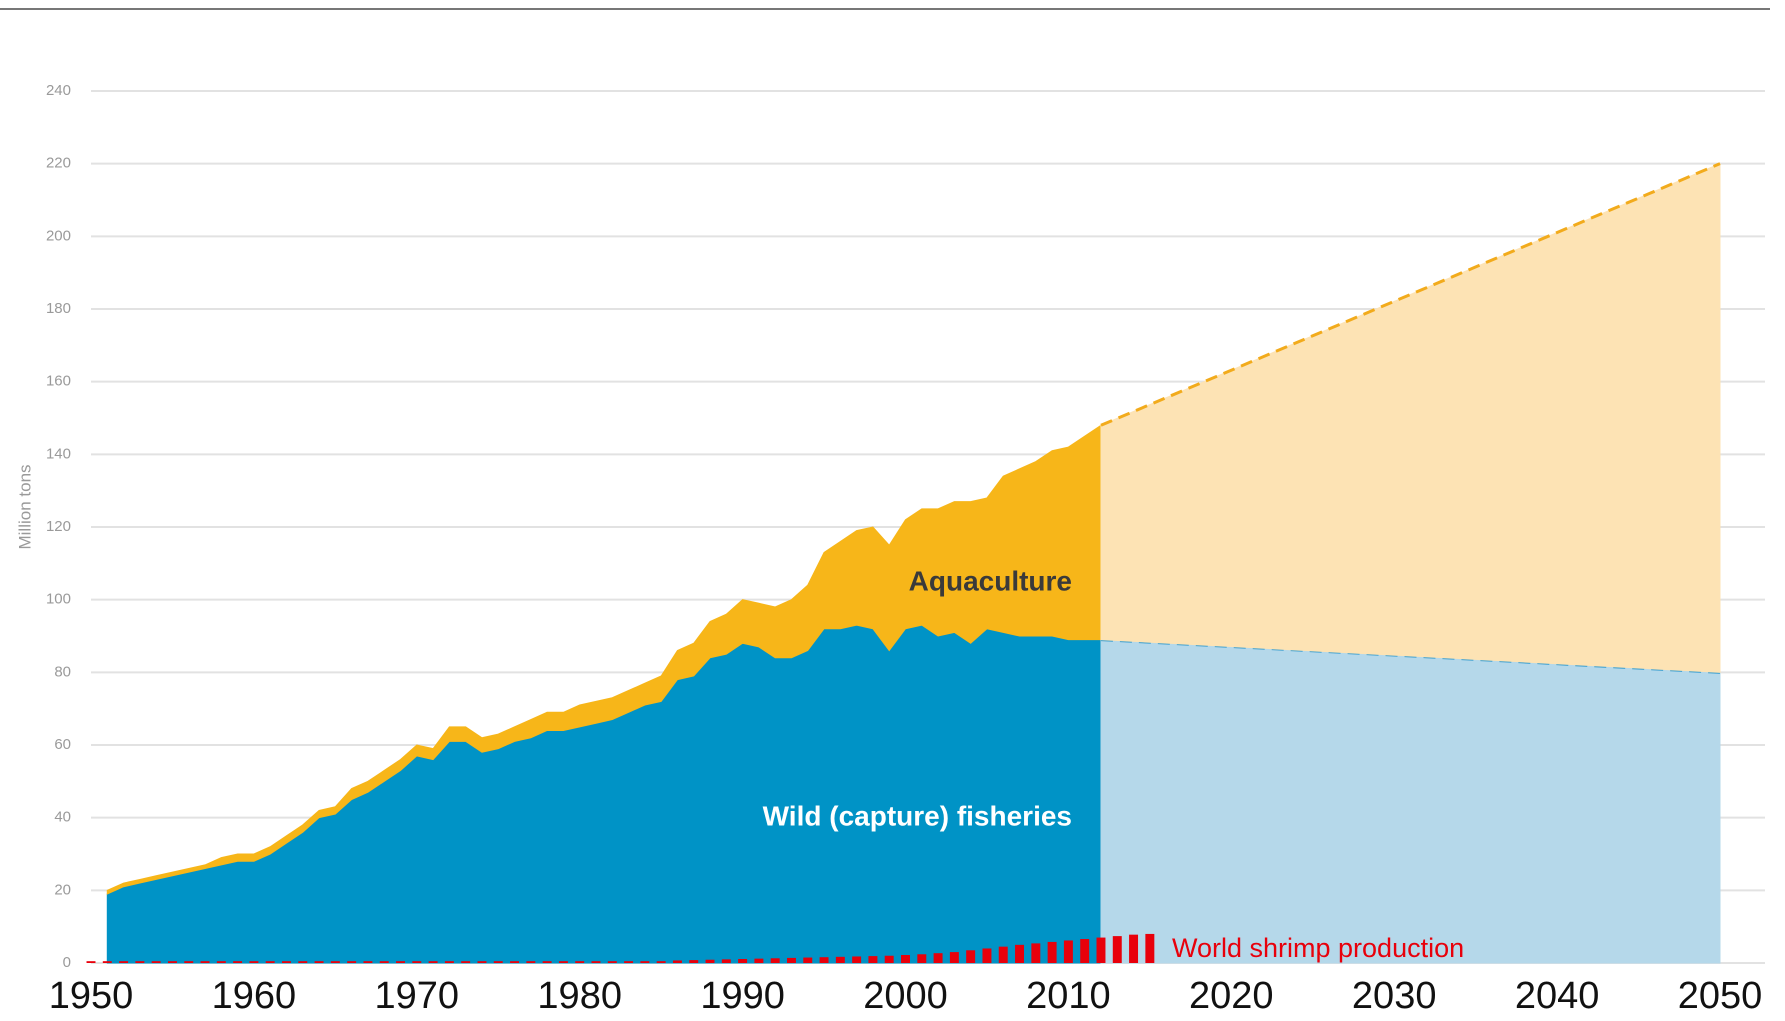 The image size is (1785, 1021). Describe the element at coordinates (58, 308) in the screenshot. I see `y-tick-label: 180` at that location.